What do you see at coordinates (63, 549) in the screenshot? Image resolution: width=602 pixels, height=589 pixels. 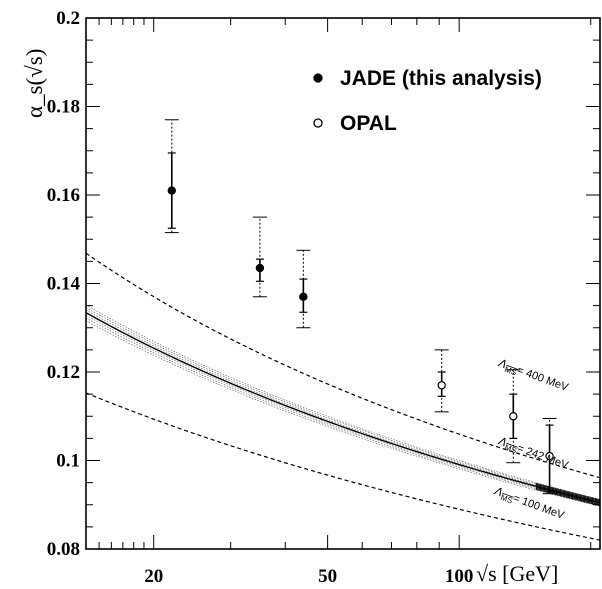 I see `y-tick-label: 0.08` at bounding box center [63, 549].